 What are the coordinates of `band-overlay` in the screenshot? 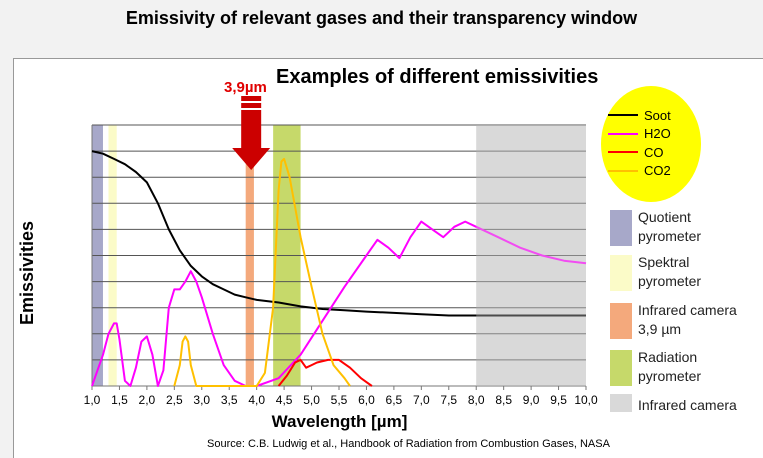 It's located at (531, 255).